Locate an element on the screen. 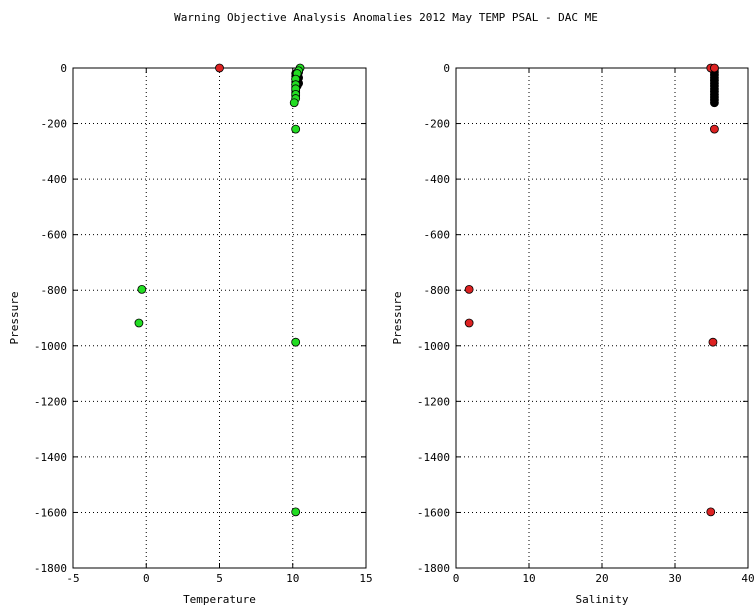  x-tick-label: 30 is located at coordinates (674, 578).